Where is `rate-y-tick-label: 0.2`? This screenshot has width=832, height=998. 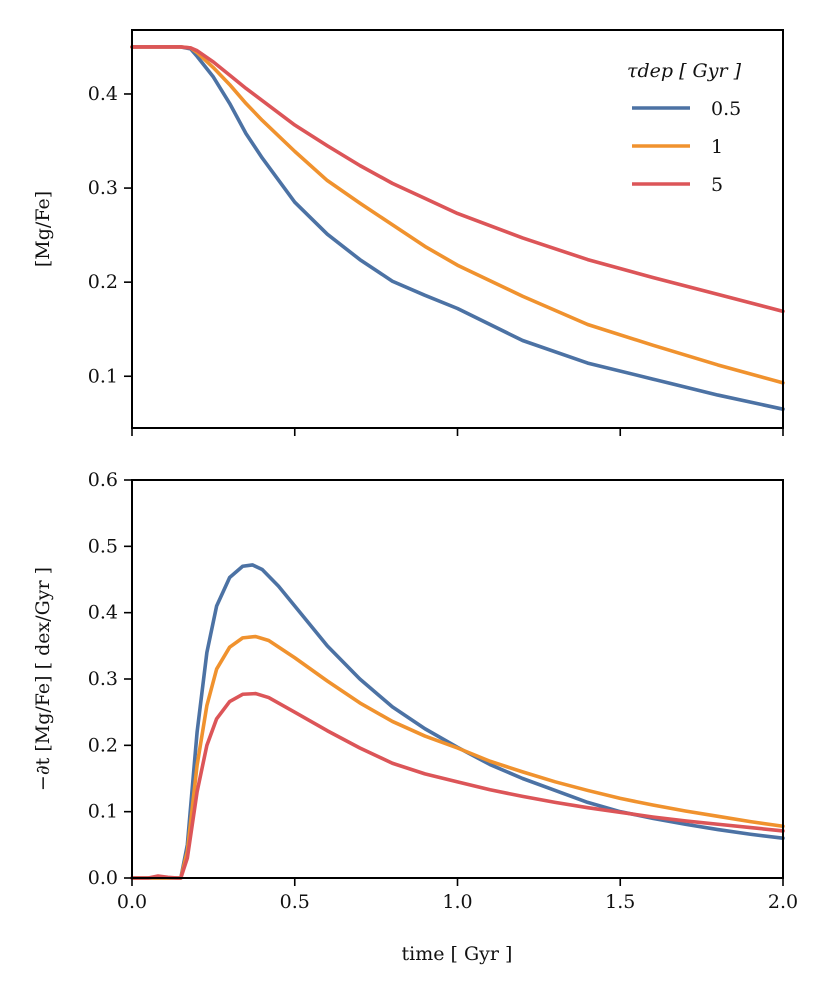
rate-y-tick-label: 0.2 is located at coordinates (103, 745).